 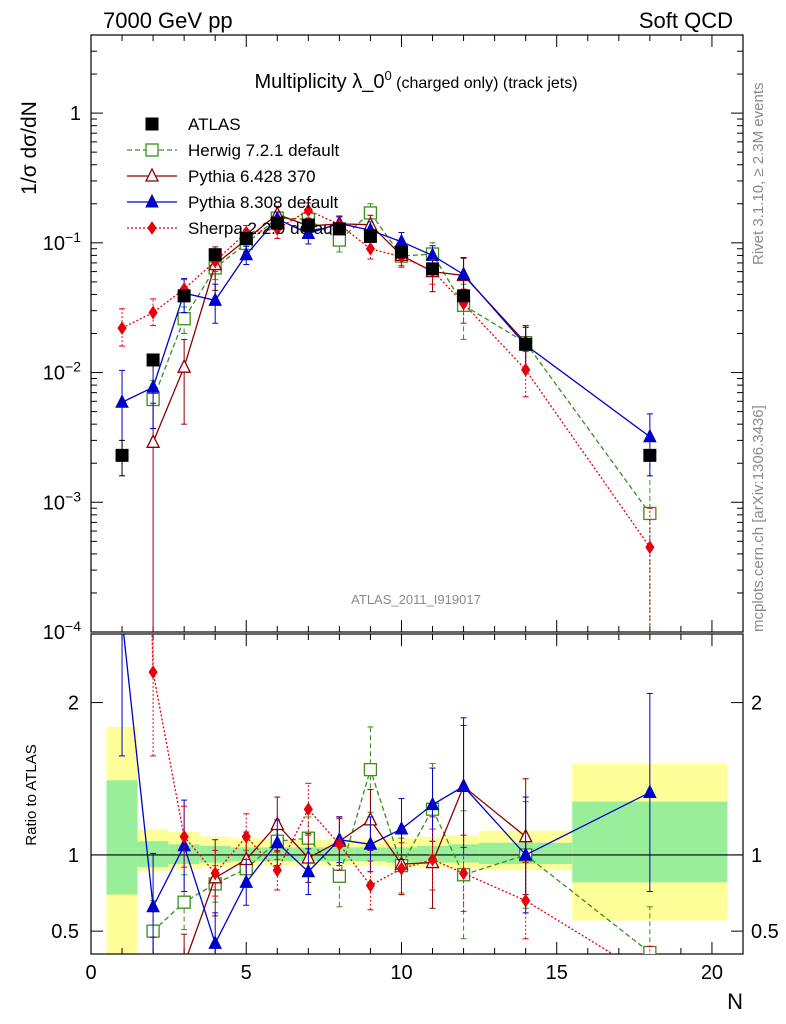 I want to click on main-y-tick-exponent: −4, so click(x=73, y=626).